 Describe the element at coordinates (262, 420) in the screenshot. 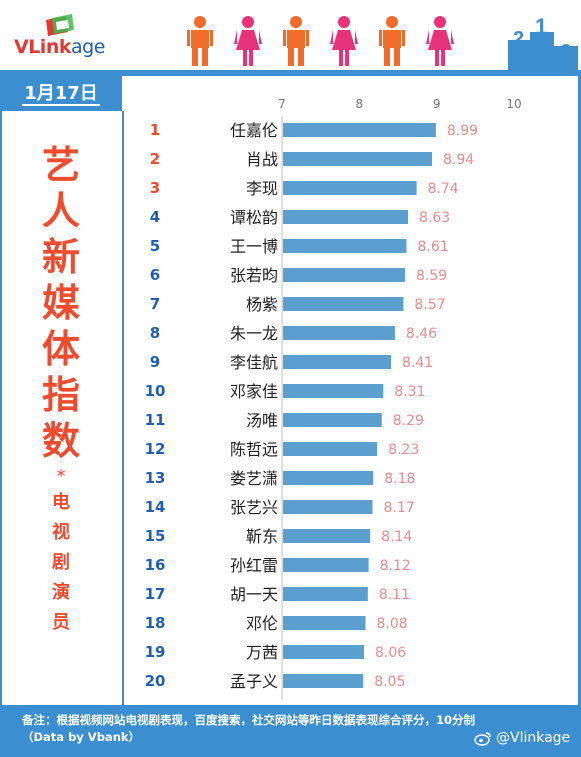

I see `artist-name: 汤唯` at that location.